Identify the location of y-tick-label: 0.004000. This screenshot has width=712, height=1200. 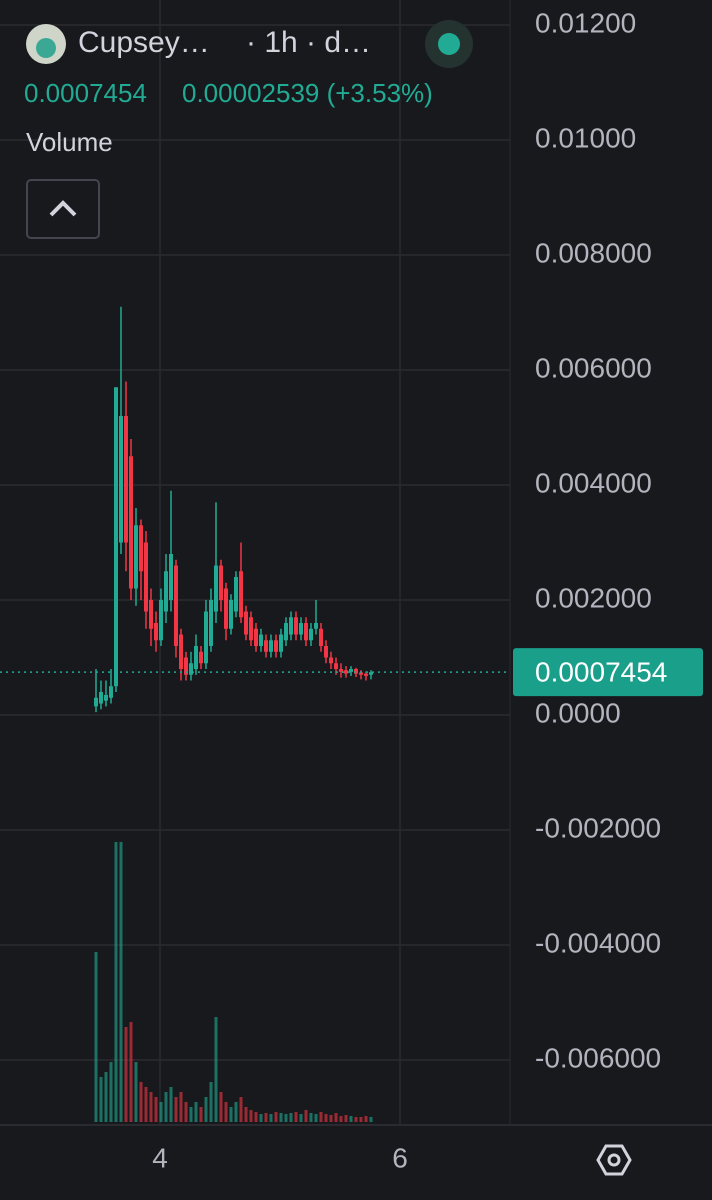
(593, 482).